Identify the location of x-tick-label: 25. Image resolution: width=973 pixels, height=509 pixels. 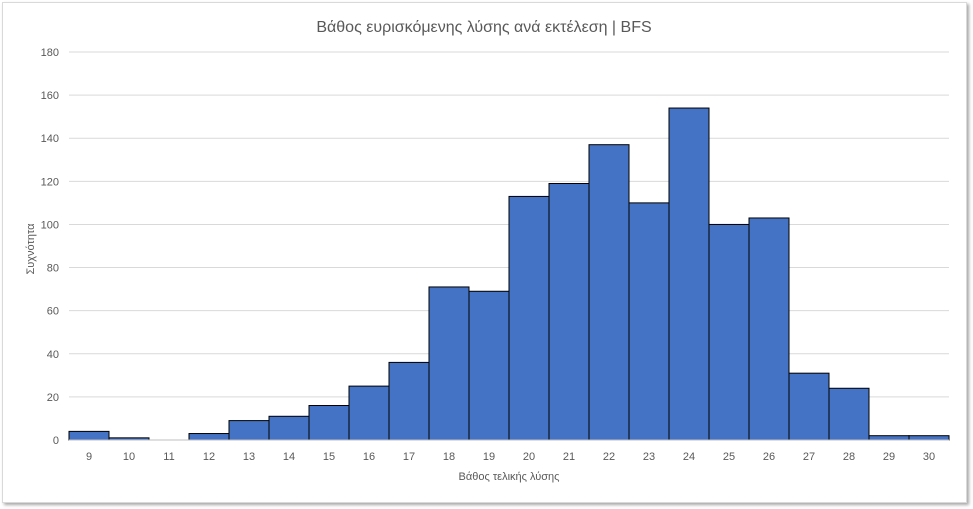
(729, 457).